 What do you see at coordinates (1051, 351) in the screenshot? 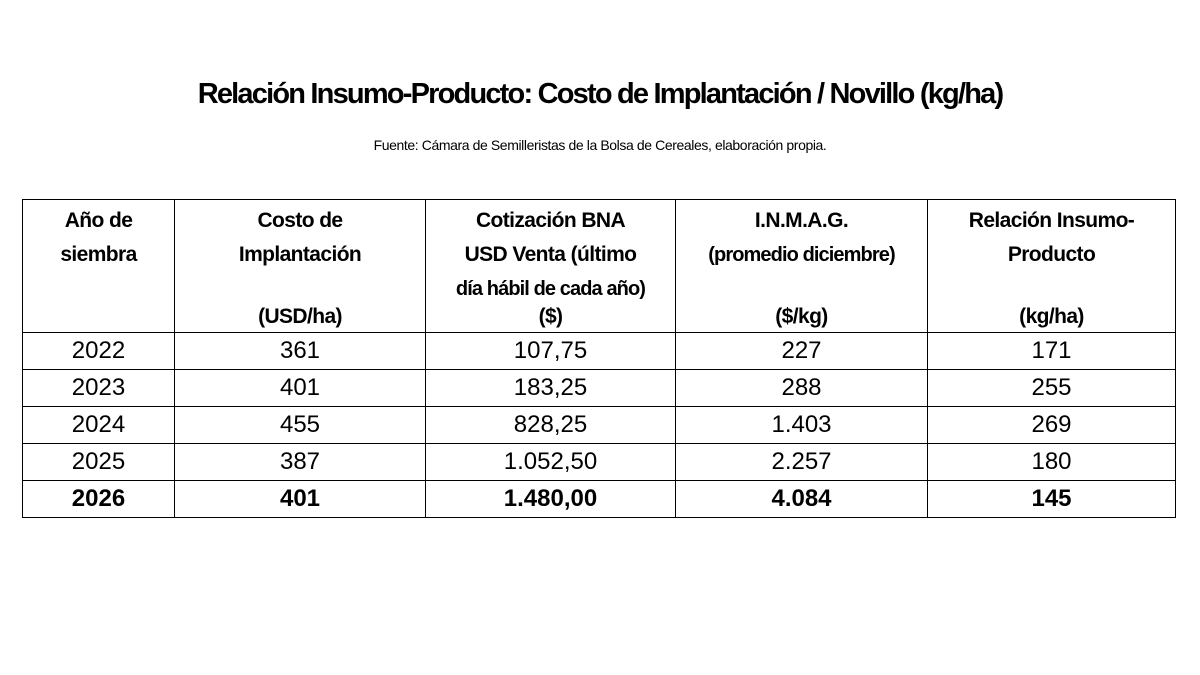
I see `cell-ratio: 171` at bounding box center [1051, 351].